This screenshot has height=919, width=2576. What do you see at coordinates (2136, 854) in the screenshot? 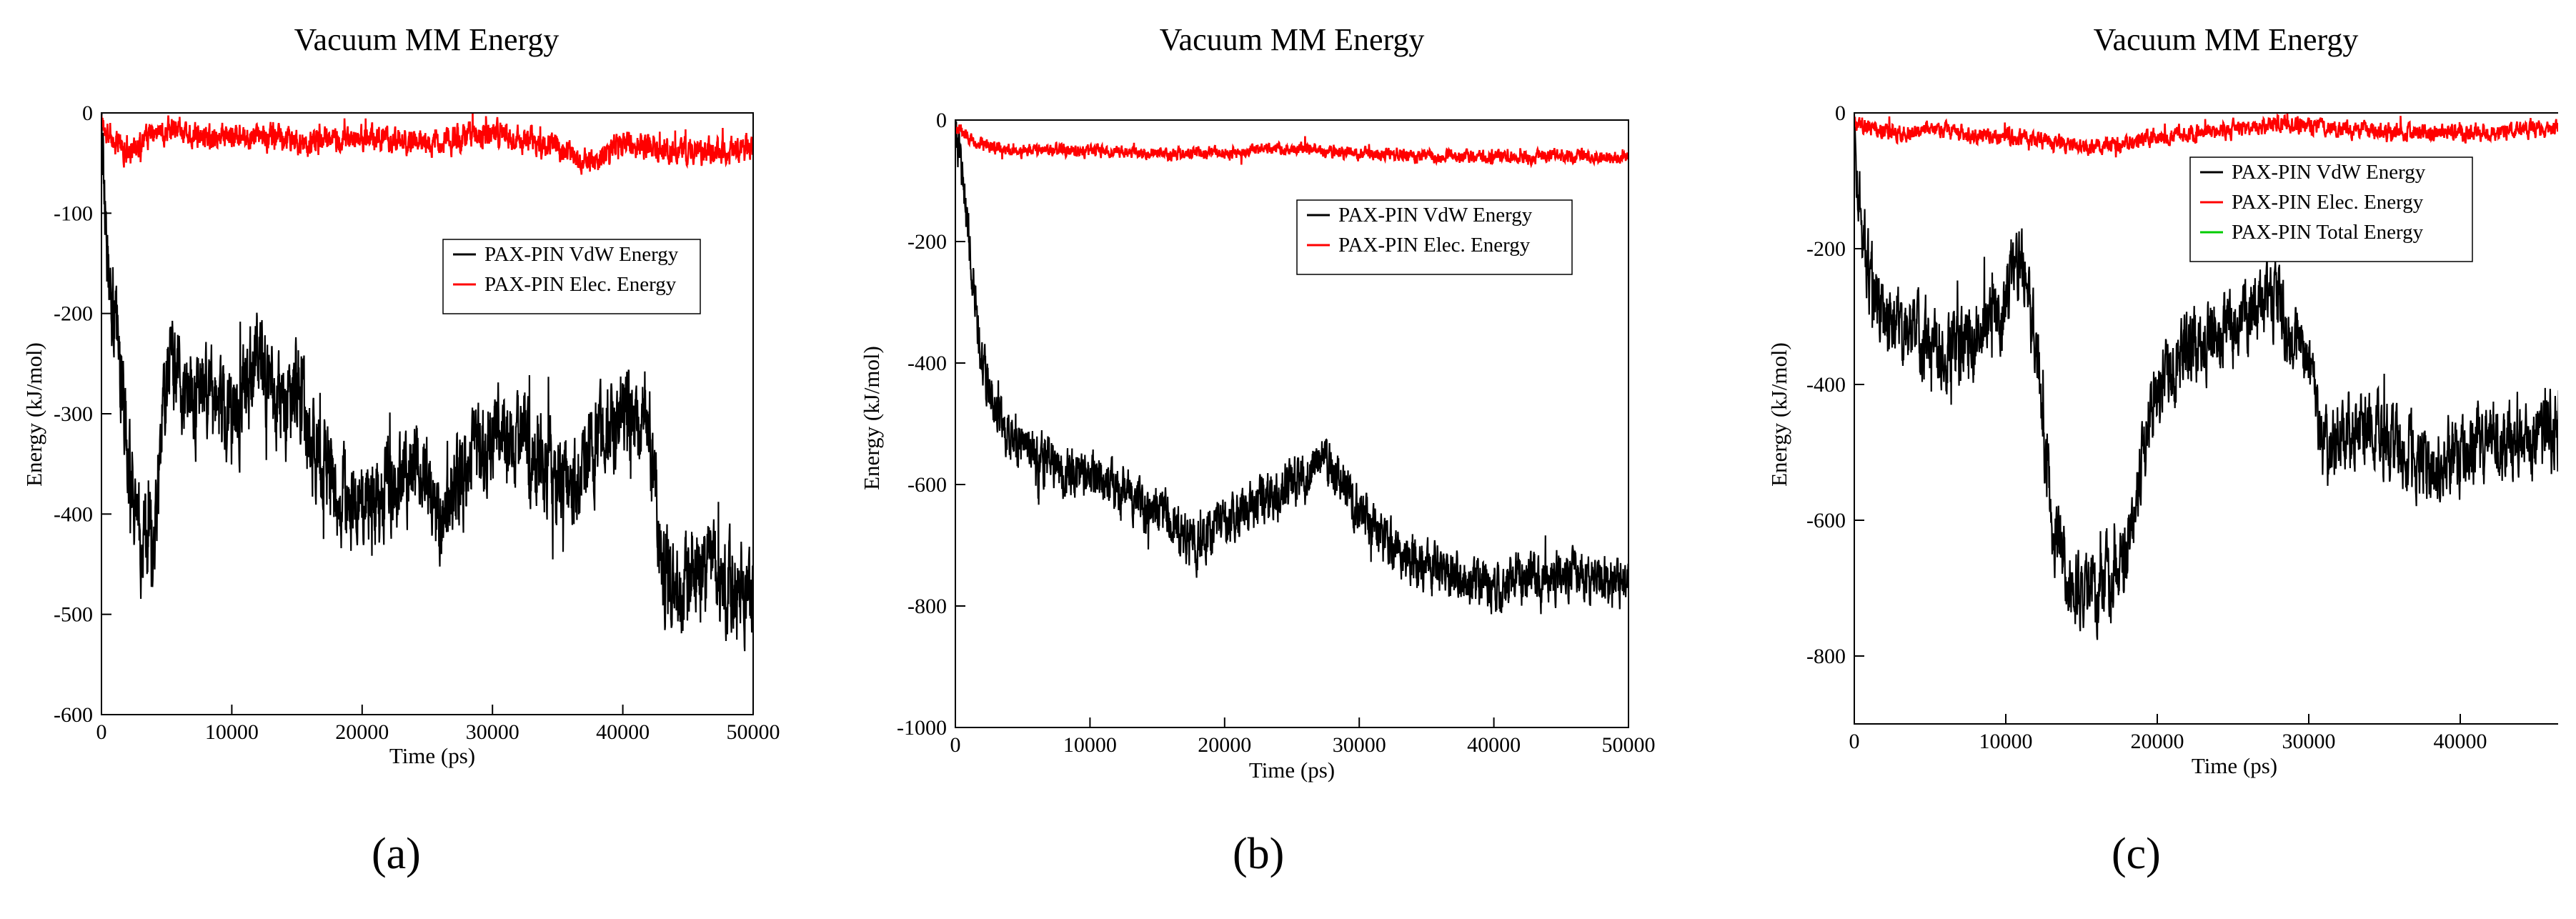
I see `panel-label-c: (c)` at bounding box center [2136, 854].